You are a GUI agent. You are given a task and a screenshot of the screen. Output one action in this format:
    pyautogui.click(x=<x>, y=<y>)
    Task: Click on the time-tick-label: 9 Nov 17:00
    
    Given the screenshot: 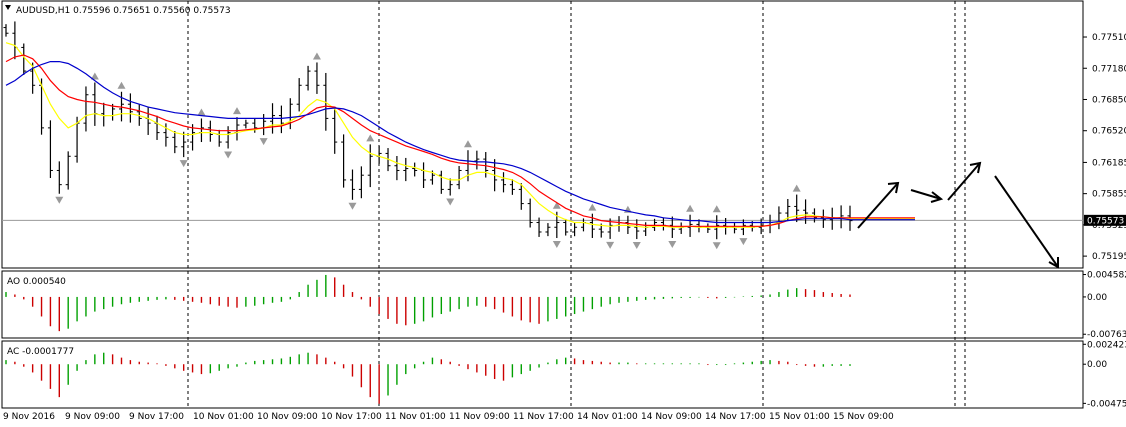 What is the action you would take?
    pyautogui.click(x=156, y=417)
    